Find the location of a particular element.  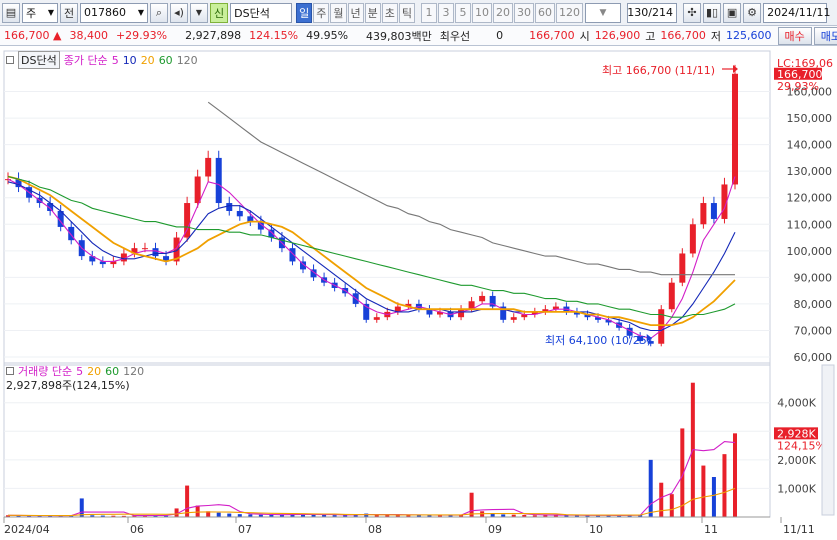

volume-tag-bg is located at coordinates (796, 433).